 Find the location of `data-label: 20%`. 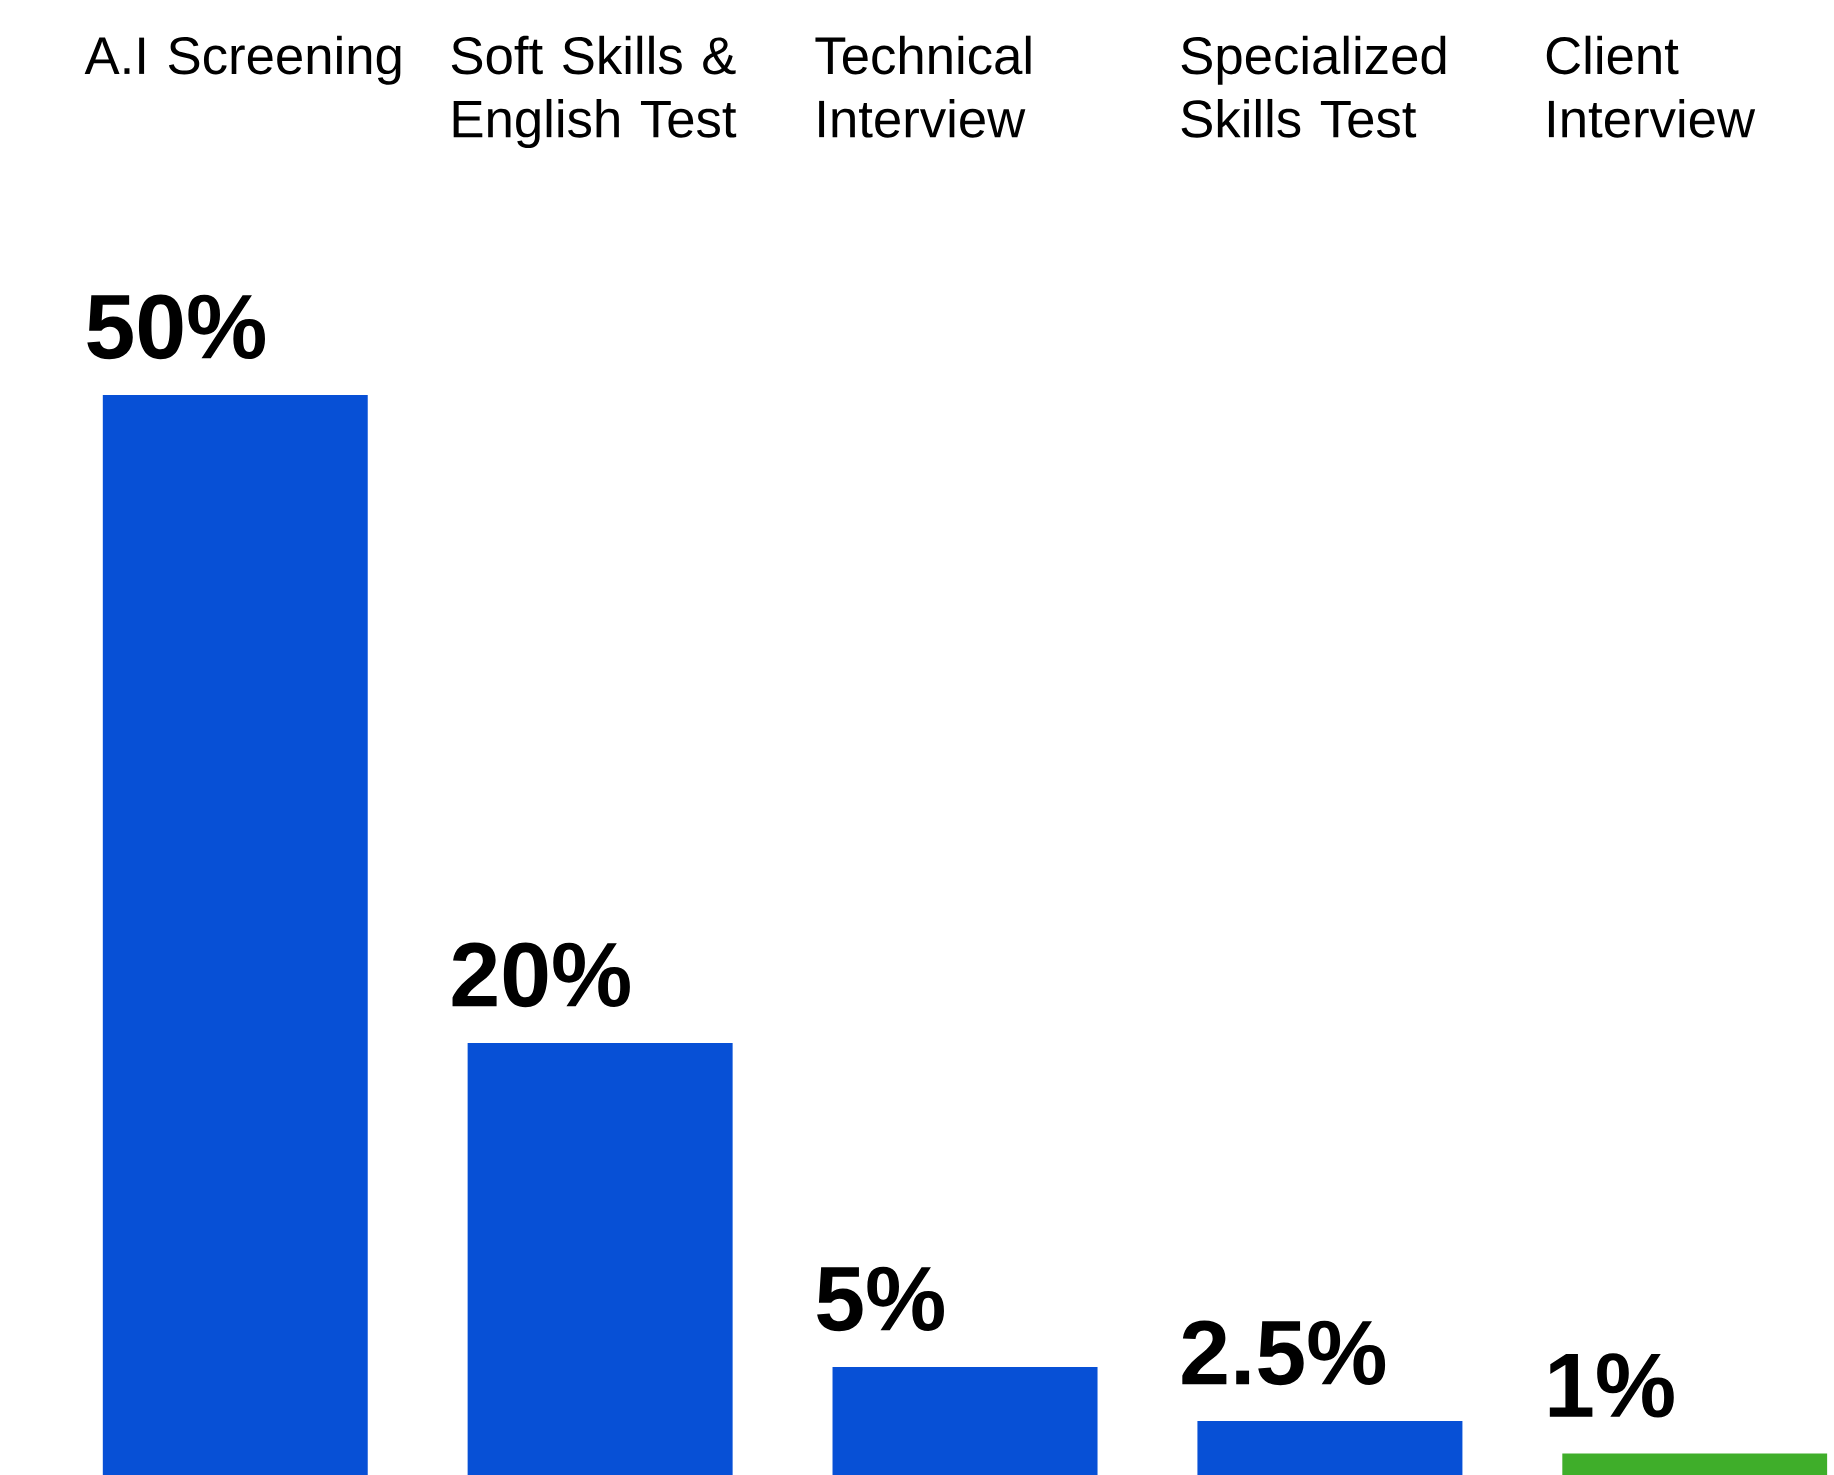

data-label: 20% is located at coordinates (541, 975).